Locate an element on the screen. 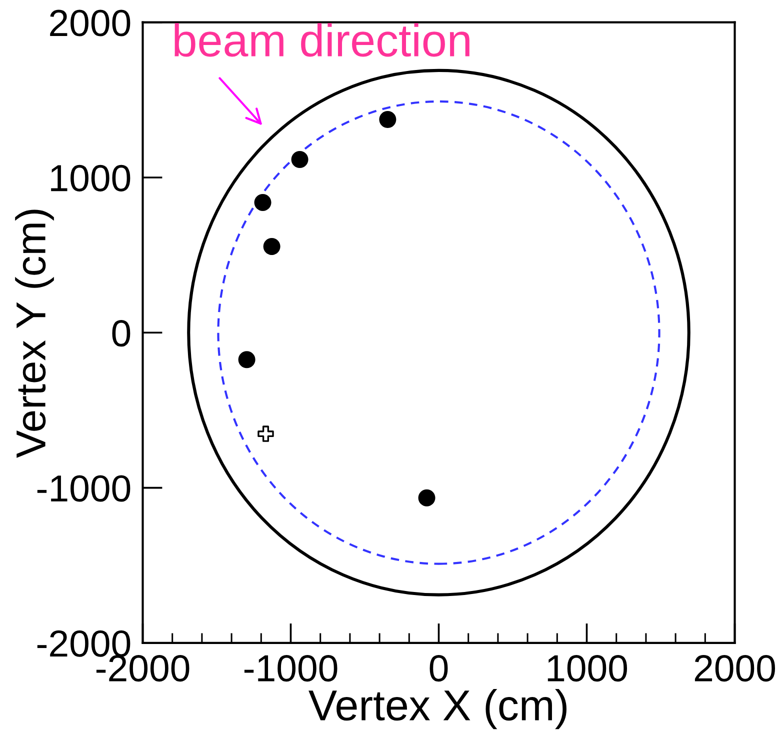 This screenshot has height=745, width=780. x-tick-label: 2000 is located at coordinates (735, 668).